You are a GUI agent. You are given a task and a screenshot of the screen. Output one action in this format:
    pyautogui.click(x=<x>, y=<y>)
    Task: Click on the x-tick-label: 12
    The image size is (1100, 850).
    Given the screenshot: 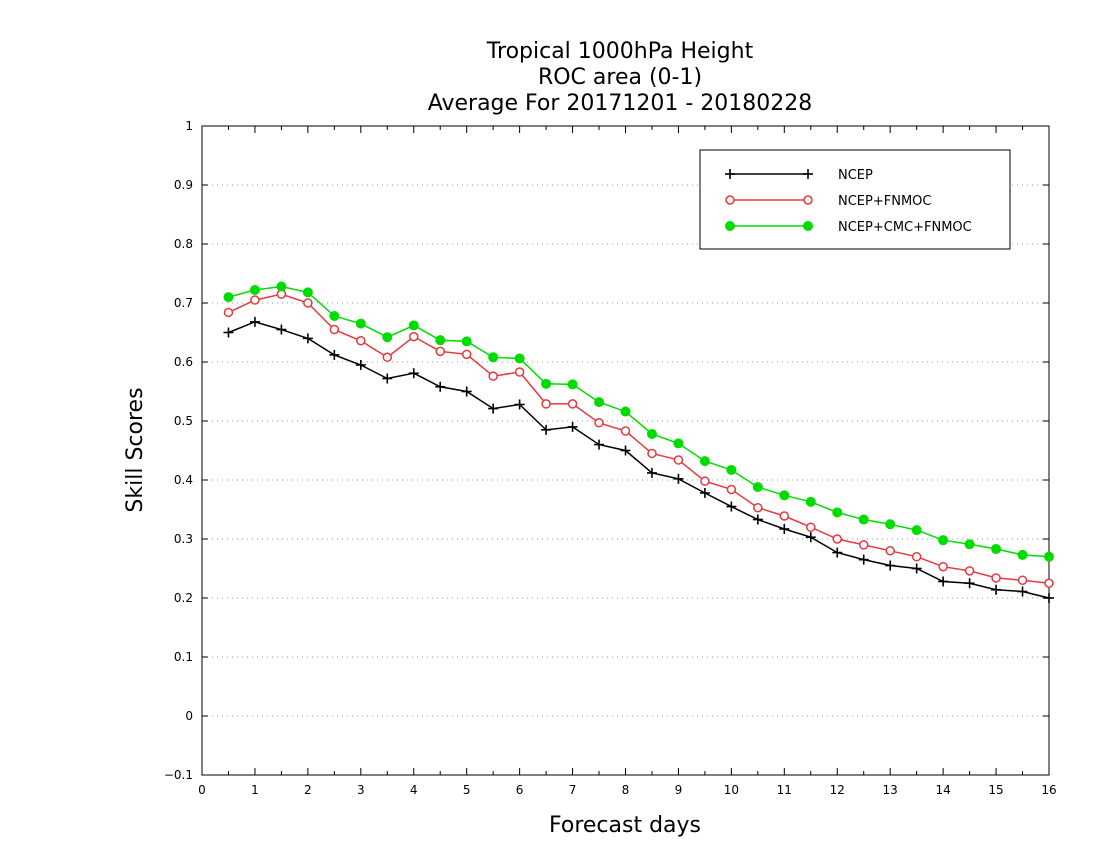 What is the action you would take?
    pyautogui.click(x=837, y=790)
    